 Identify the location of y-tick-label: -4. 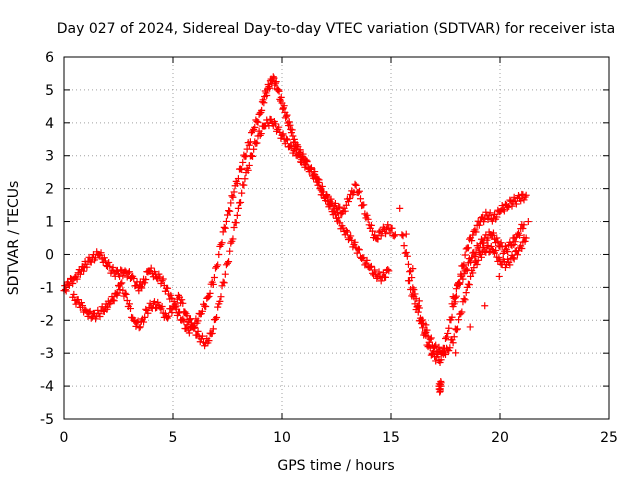
(47, 387).